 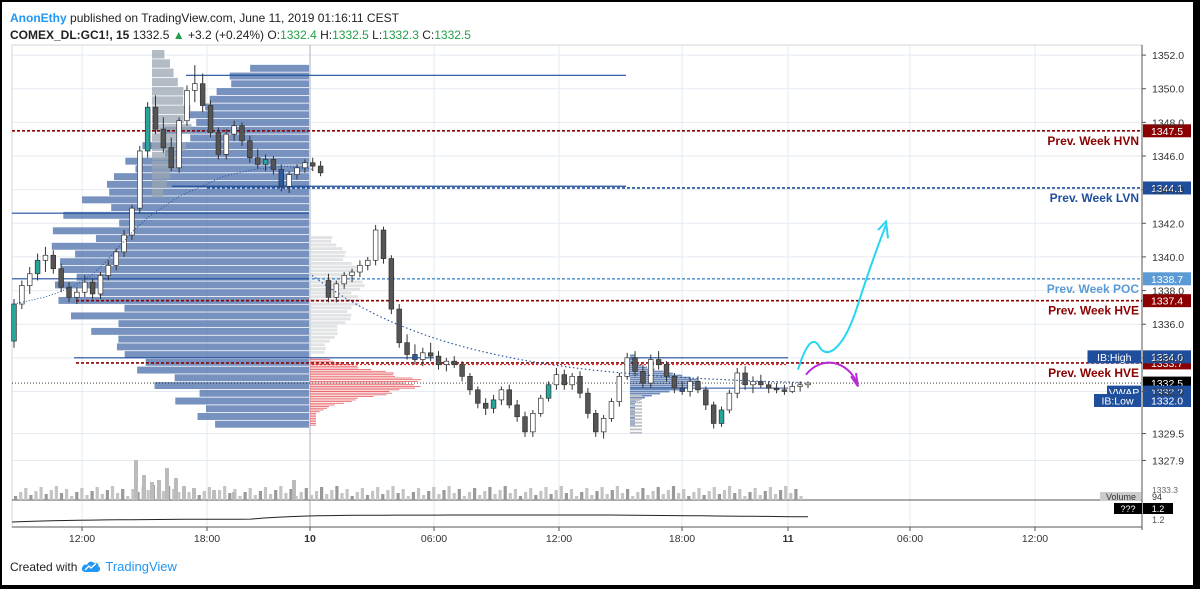 I want to click on symbol-label: COMEX_DL:GC1!, 15, so click(x=70, y=35).